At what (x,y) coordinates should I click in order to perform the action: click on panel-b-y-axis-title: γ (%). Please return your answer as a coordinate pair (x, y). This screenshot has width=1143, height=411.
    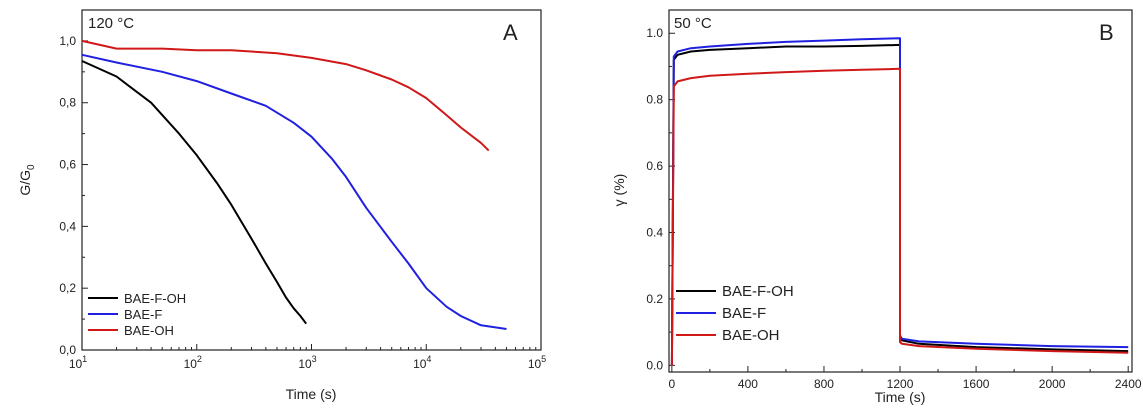
    Looking at the image, I should click on (619, 190).